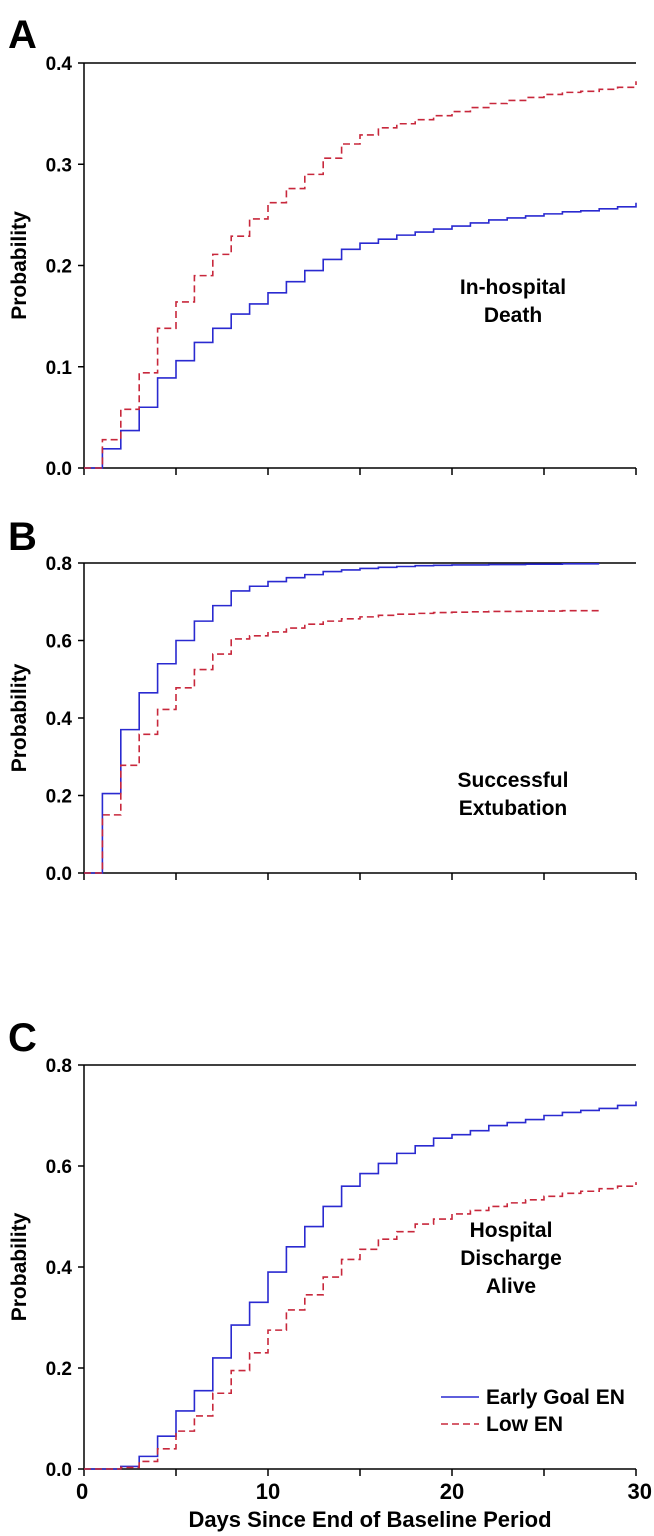 This screenshot has width=654, height=1536. I want to click on series-low-en, so click(342, 741).